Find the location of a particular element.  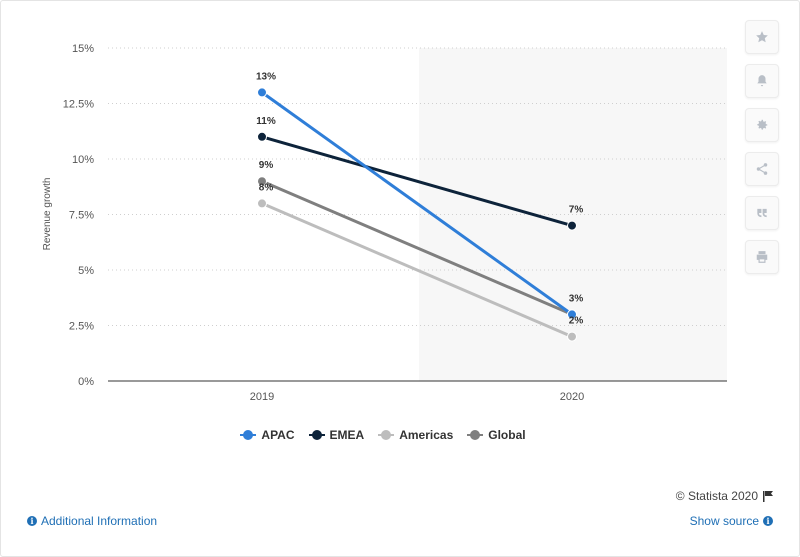

print-icon is located at coordinates (762, 257).